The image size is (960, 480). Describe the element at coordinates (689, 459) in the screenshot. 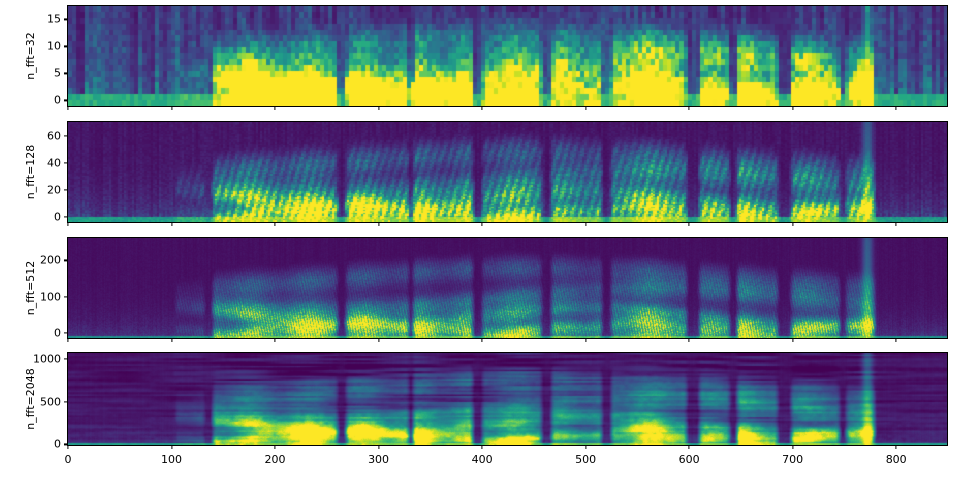

I see `x-tick-label: 600` at that location.